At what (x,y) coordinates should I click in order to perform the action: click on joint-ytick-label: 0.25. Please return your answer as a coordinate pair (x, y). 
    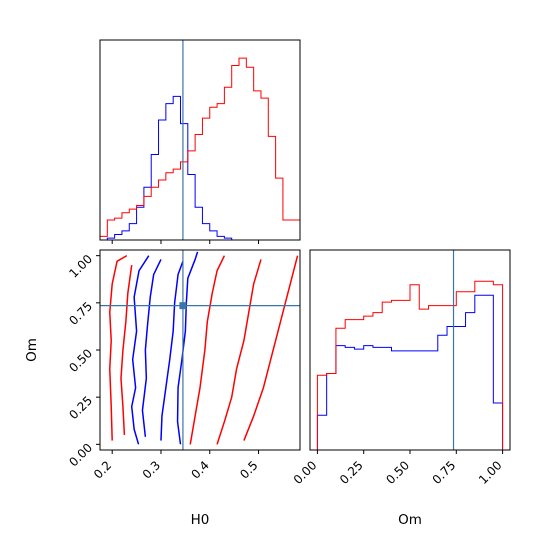
    Looking at the image, I should click on (80, 407).